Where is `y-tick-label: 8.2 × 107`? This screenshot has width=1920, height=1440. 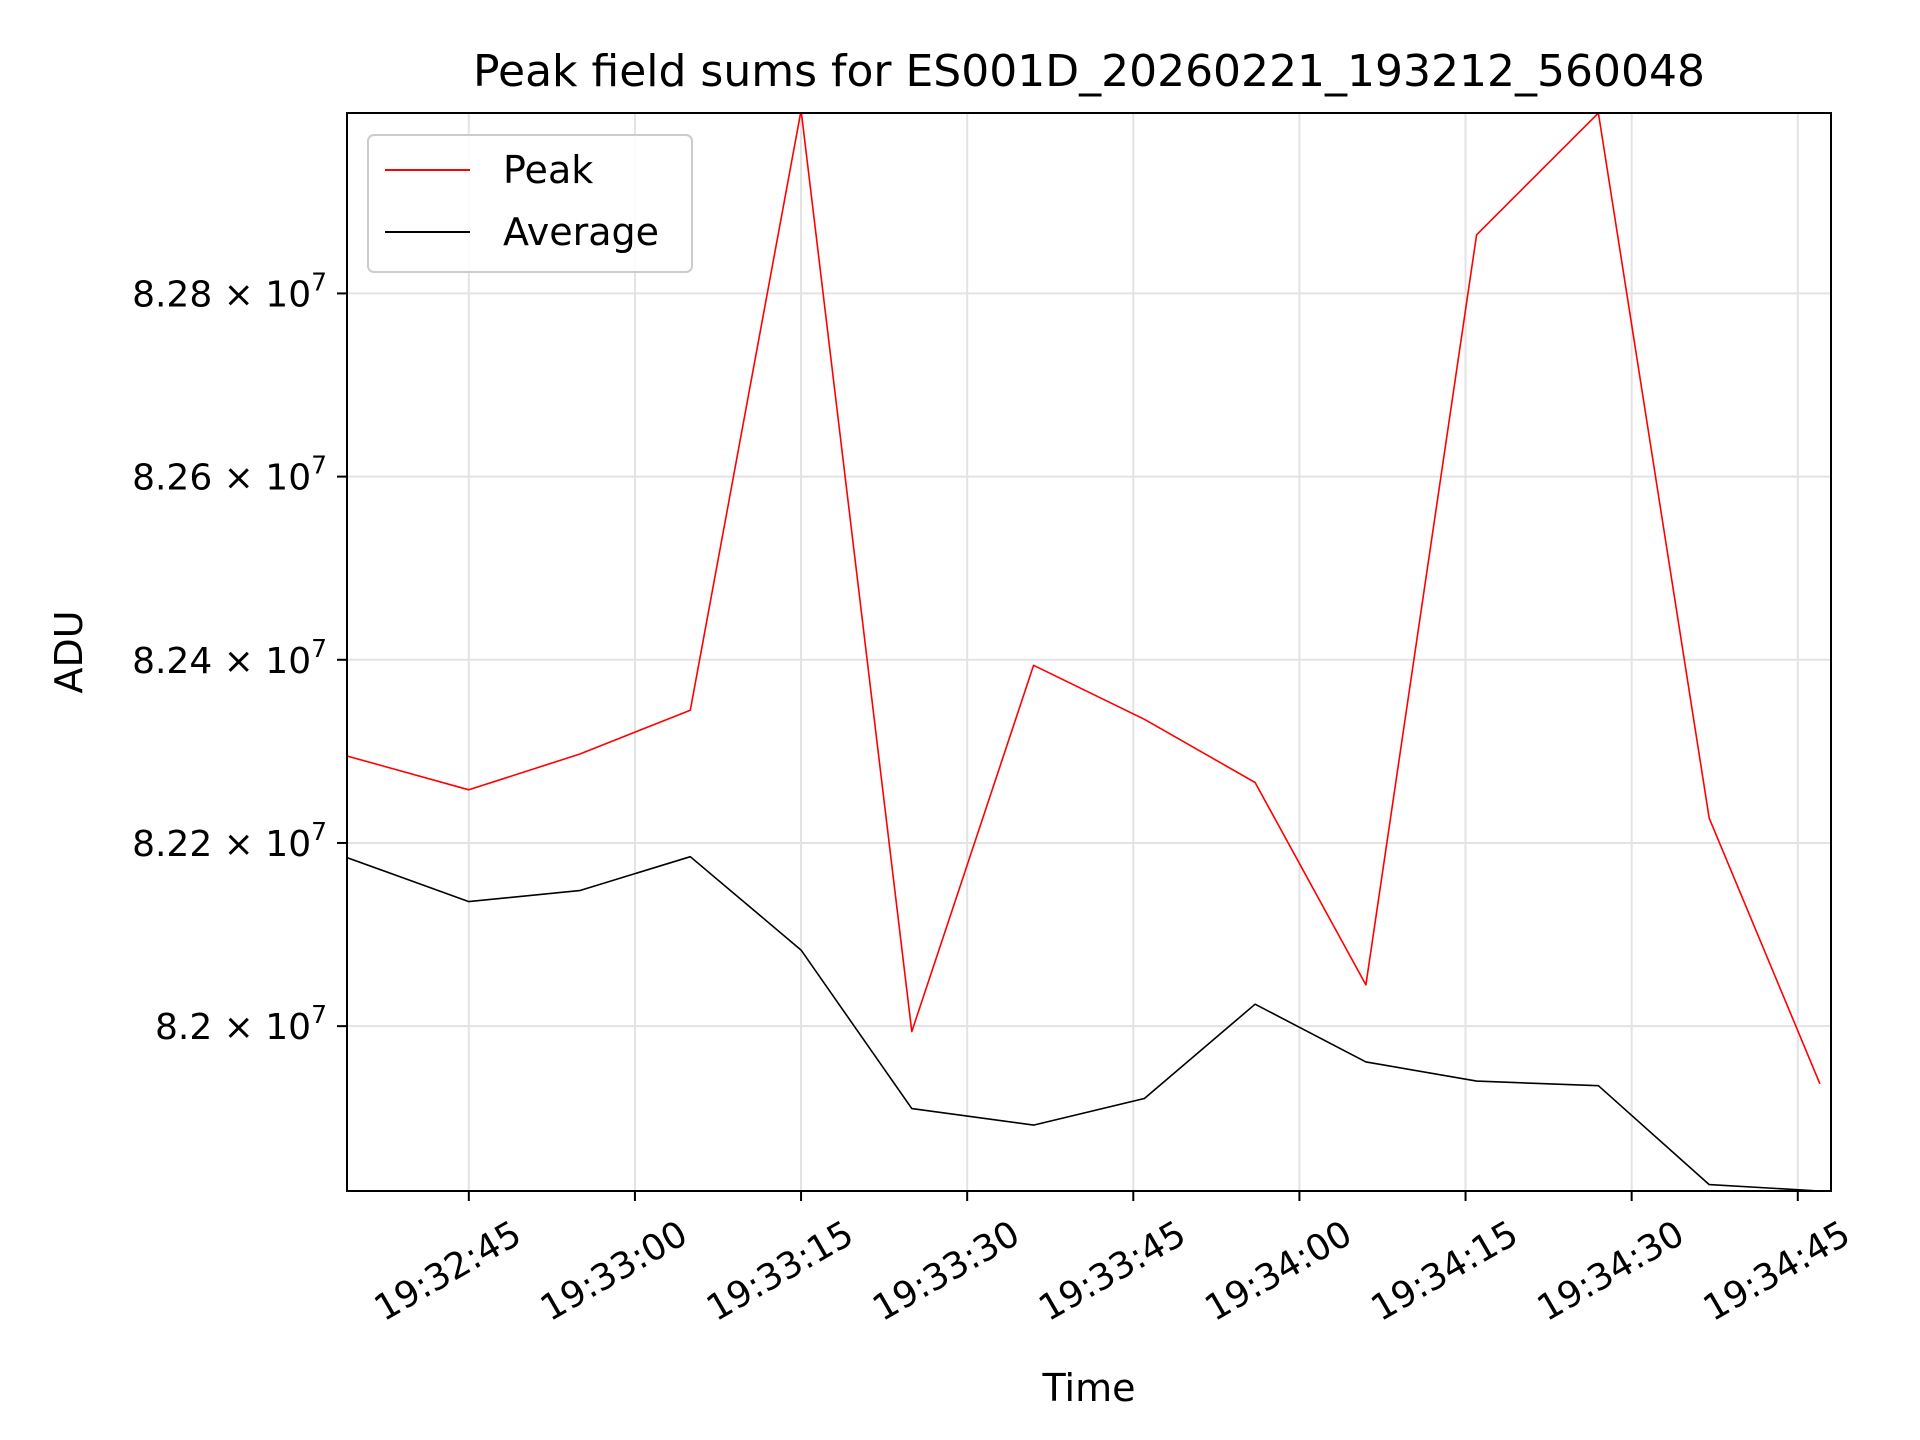
y-tick-label: 8.2 × 107 is located at coordinates (241, 1024).